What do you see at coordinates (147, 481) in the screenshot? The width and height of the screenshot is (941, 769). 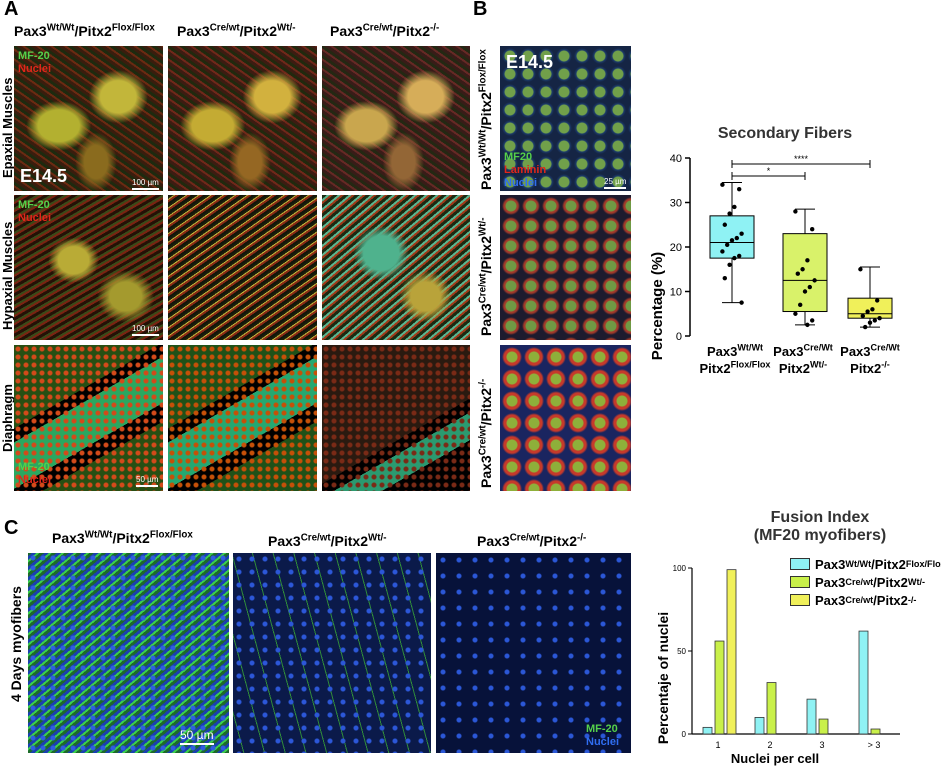 I see `scale-bar: 50 µm` at bounding box center [147, 481].